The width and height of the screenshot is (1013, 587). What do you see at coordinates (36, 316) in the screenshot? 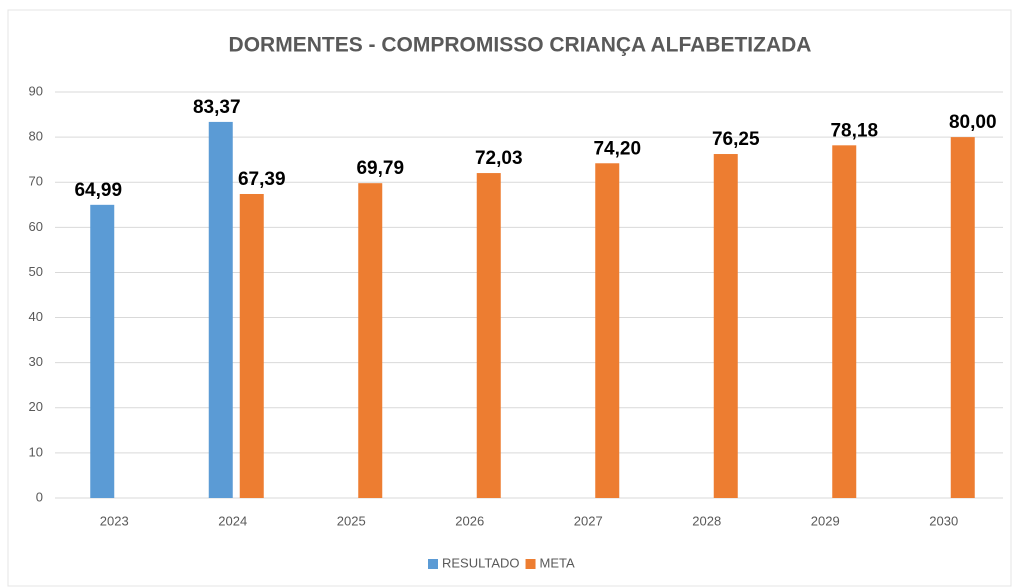
I see `y-tick-label: 40` at bounding box center [36, 316].